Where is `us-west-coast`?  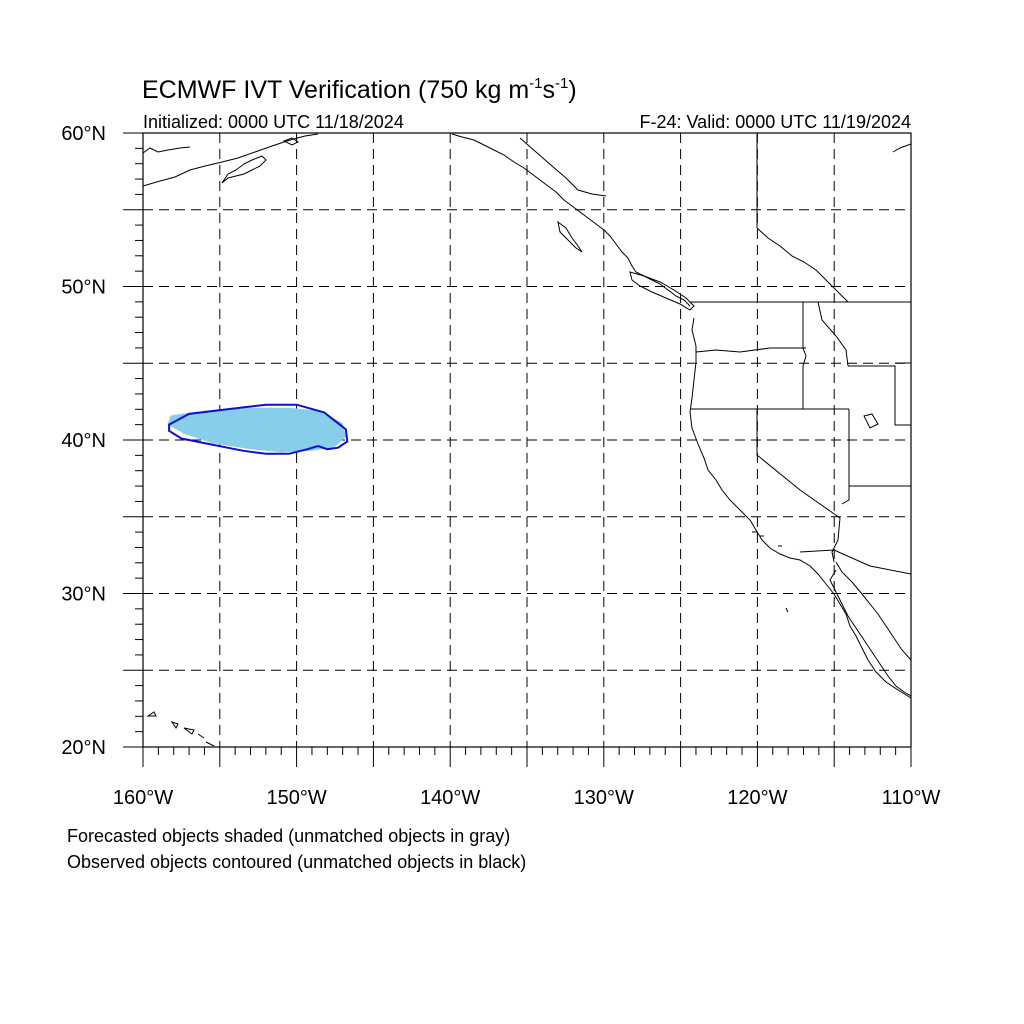
us-west-coast is located at coordinates (800, 508).